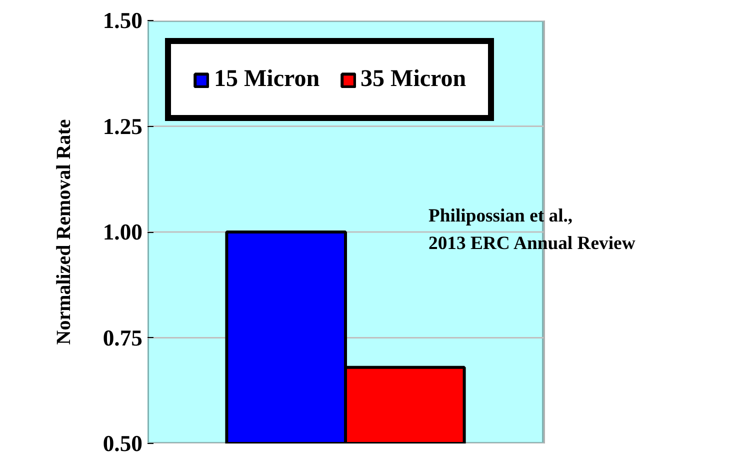 The image size is (738, 453). I want to click on annotation: Philipossian et al., 2013 ERC Annual Review, so click(532, 230).